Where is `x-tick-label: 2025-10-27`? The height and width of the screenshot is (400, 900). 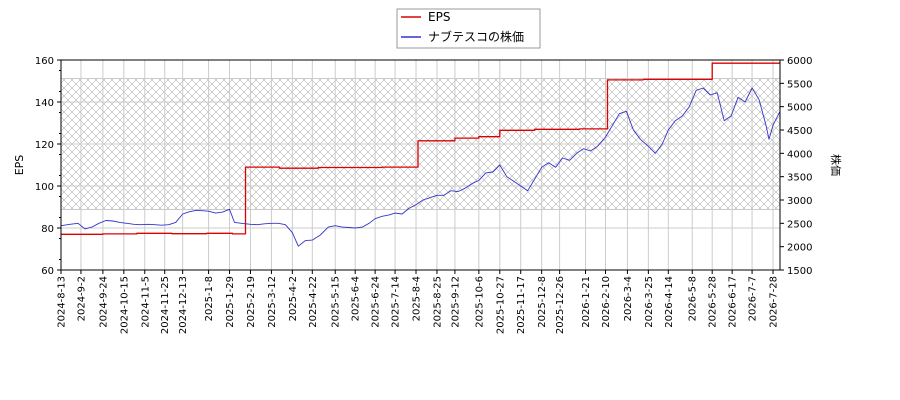
x-tick-label: 2025-10-27 is located at coordinates (500, 305).